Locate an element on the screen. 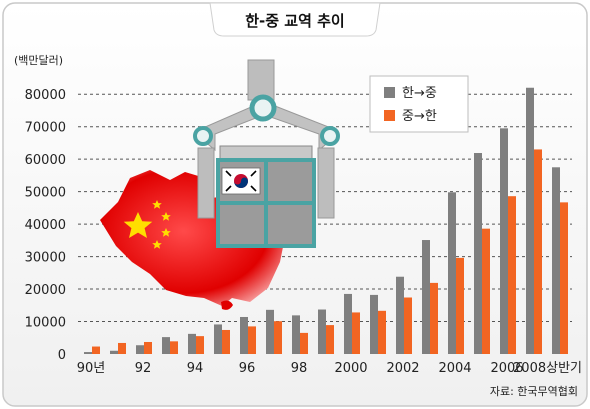 The height and width of the screenshot is (409, 590). china-star-icon is located at coordinates (147, 224).